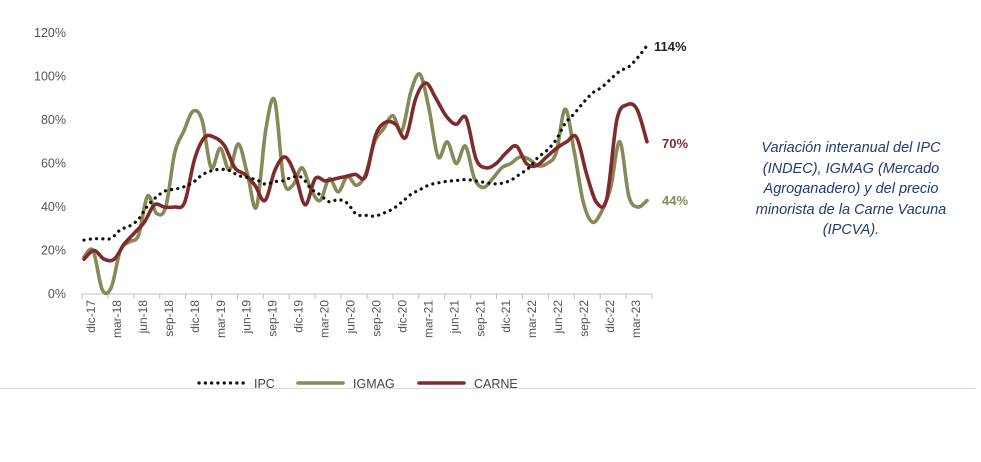  Describe the element at coordinates (636, 319) in the screenshot. I see `x-tick-label: mar-23` at that location.